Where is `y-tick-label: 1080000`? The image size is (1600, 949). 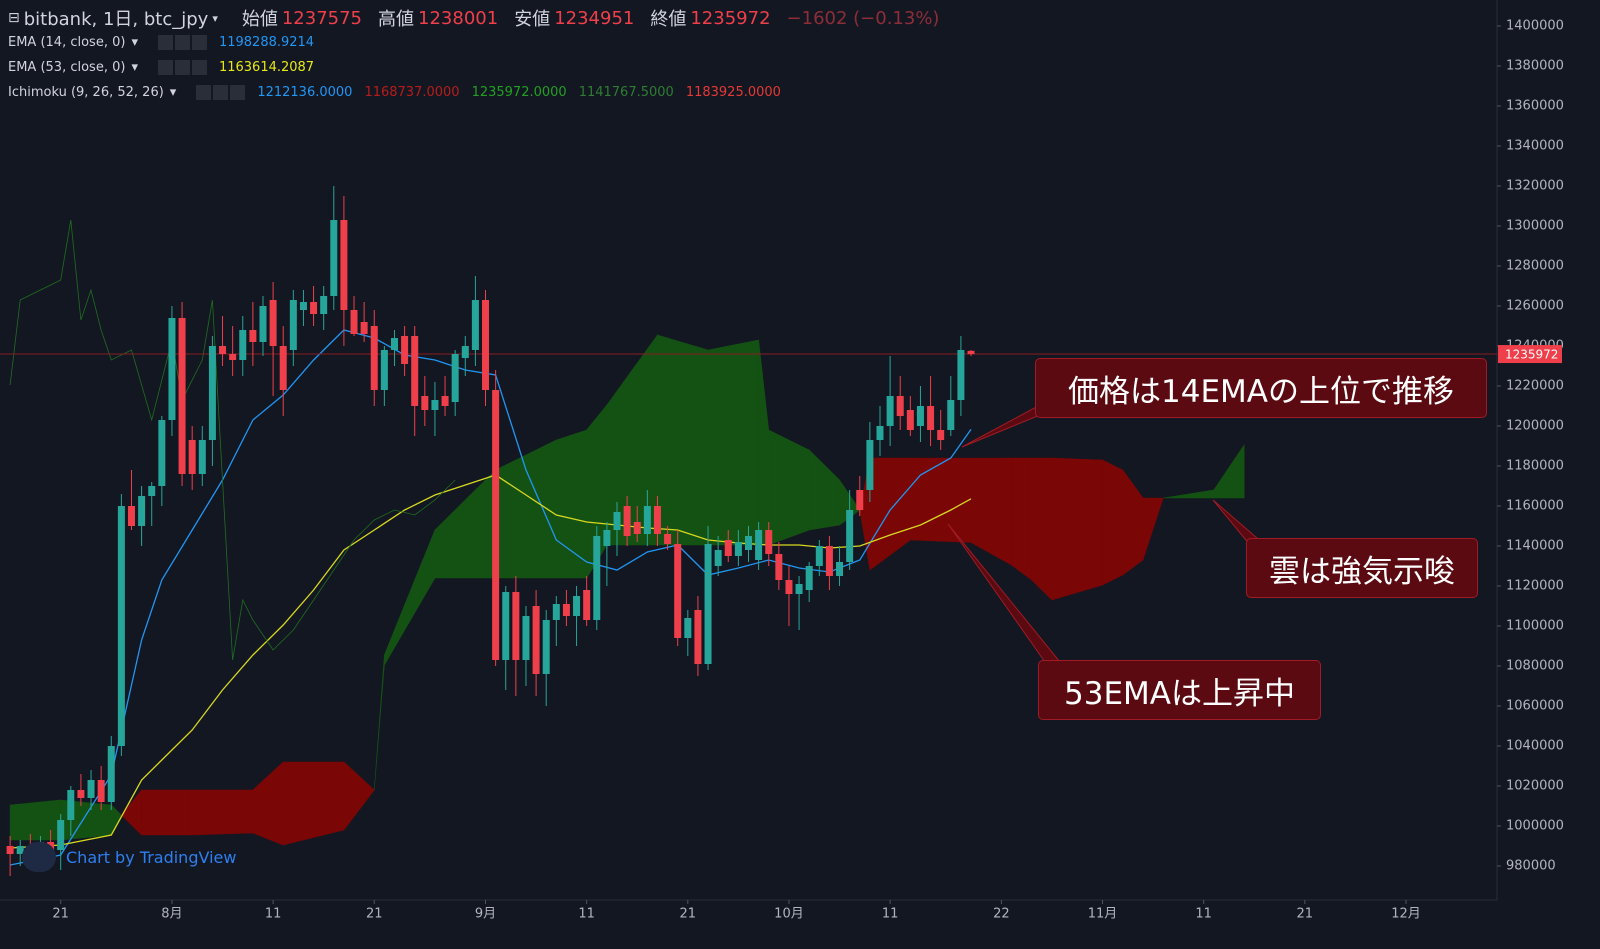
y-tick-label: 1080000 is located at coordinates (1535, 666).